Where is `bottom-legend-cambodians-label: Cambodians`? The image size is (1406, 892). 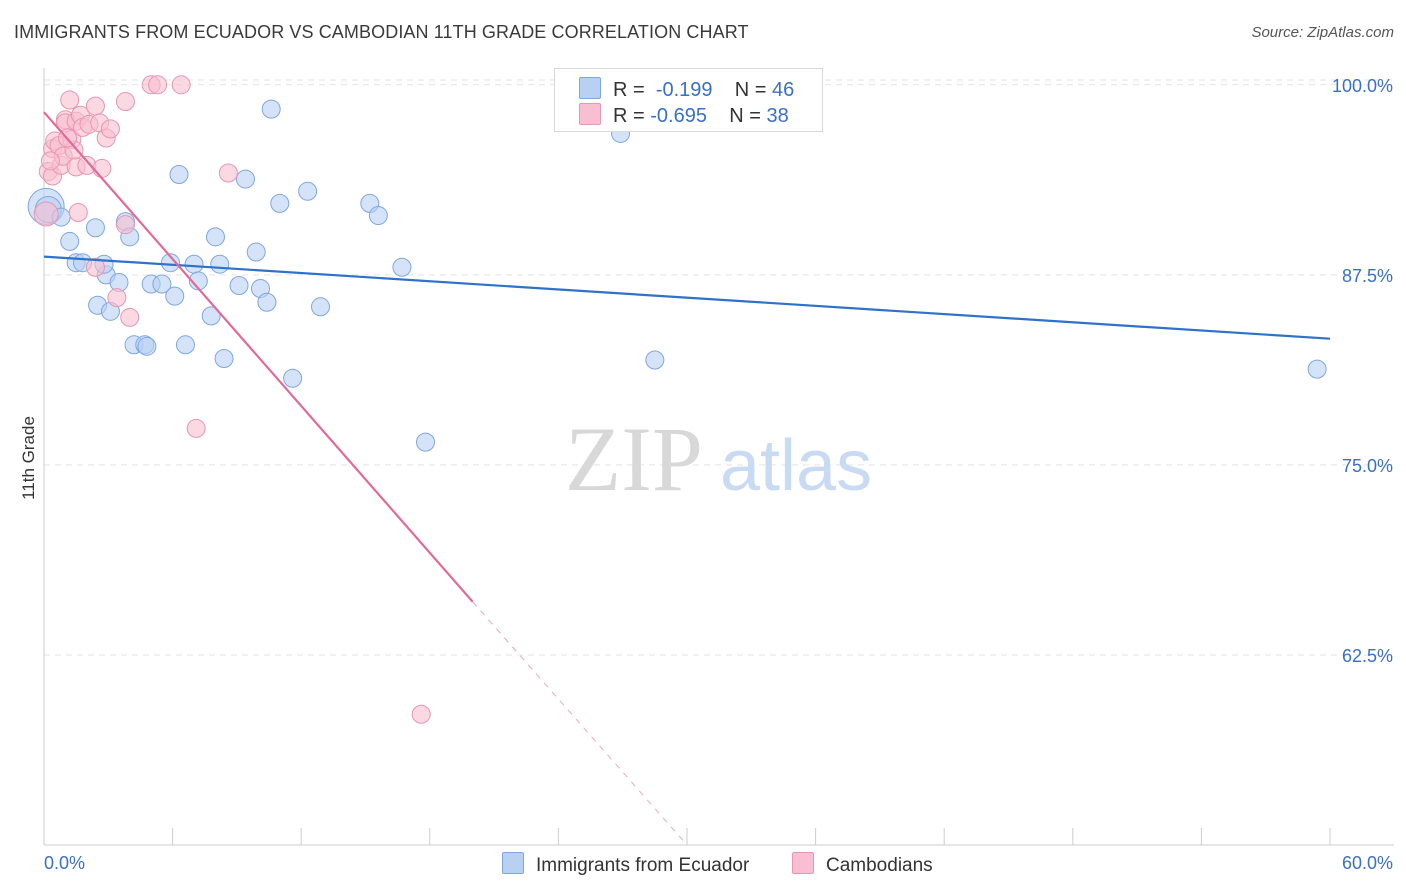 bottom-legend-cambodians-label: Cambodians is located at coordinates (879, 865).